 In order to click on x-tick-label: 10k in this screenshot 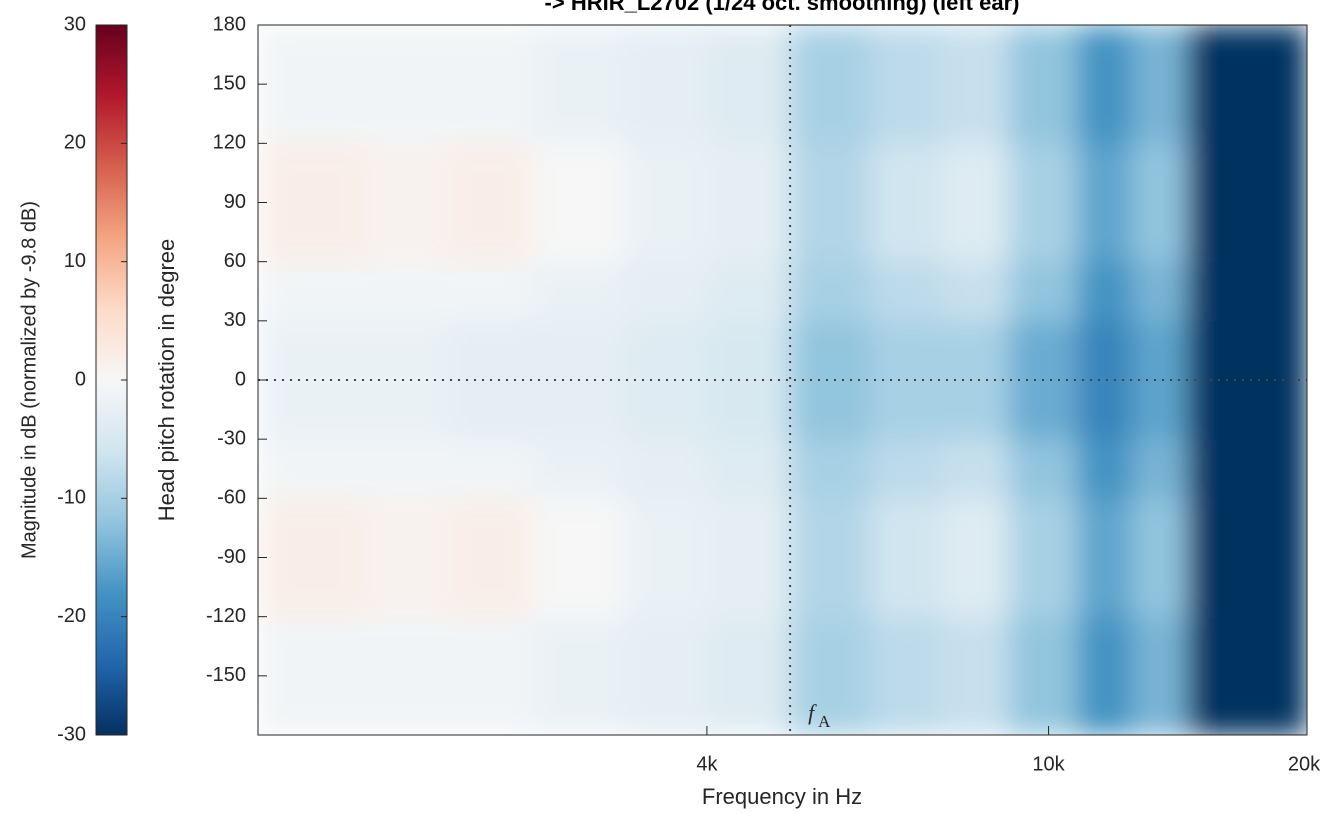, I will do `click(1048, 764)`.